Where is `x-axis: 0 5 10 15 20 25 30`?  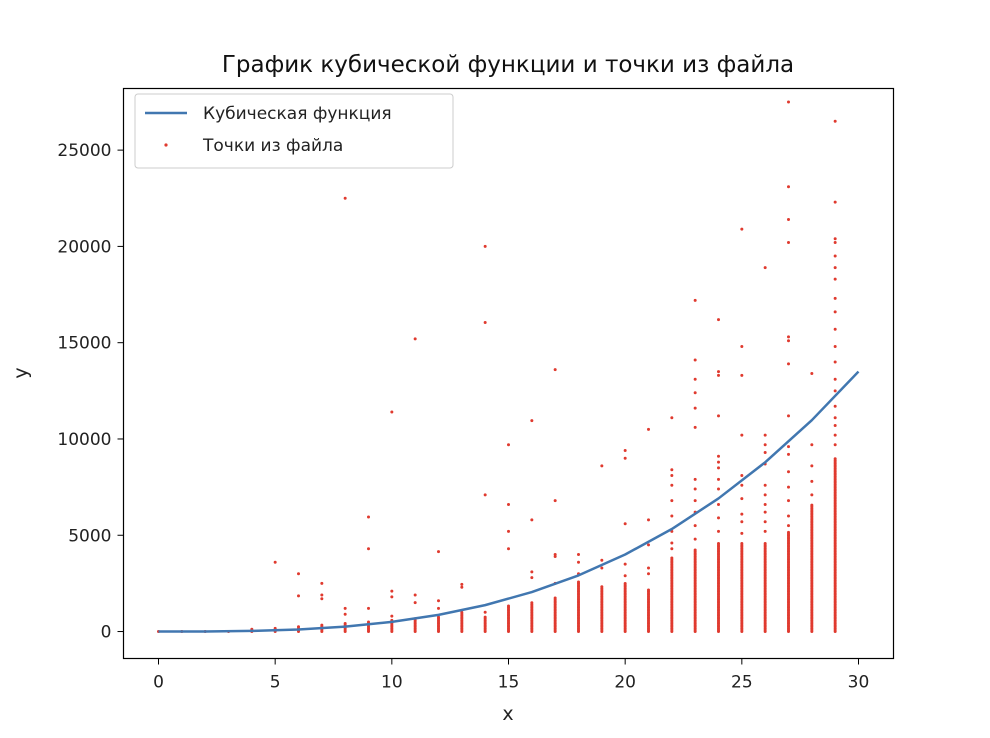
x-axis: 0 5 10 15 20 25 30 is located at coordinates (511, 675).